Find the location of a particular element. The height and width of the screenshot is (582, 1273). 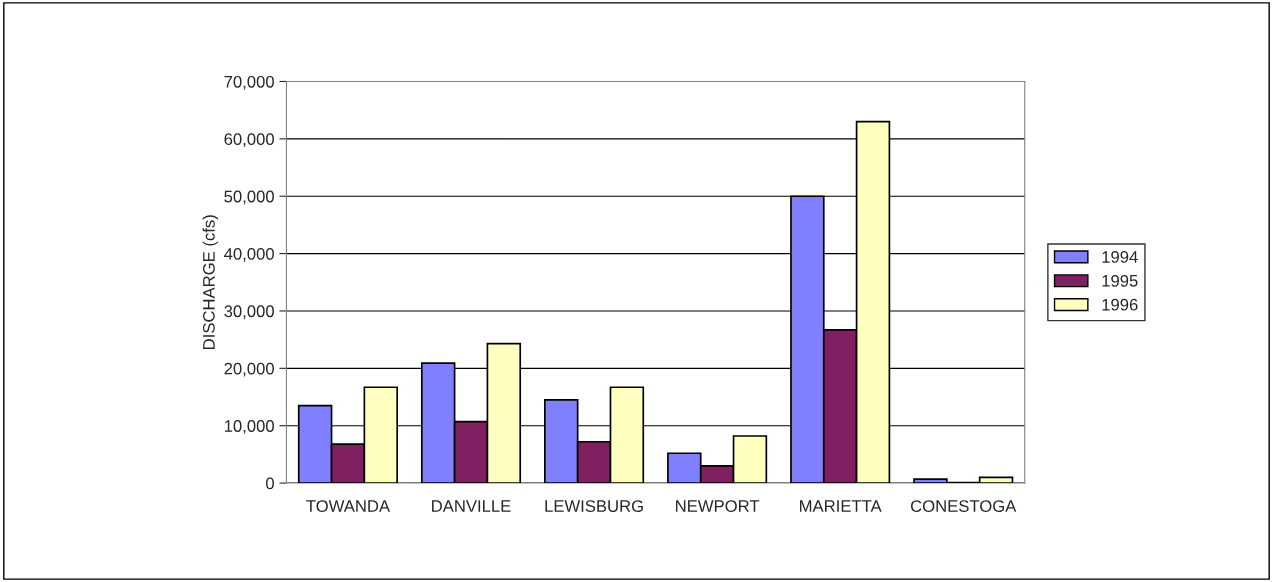

x-tick-label: MARIETTA is located at coordinates (841, 506).